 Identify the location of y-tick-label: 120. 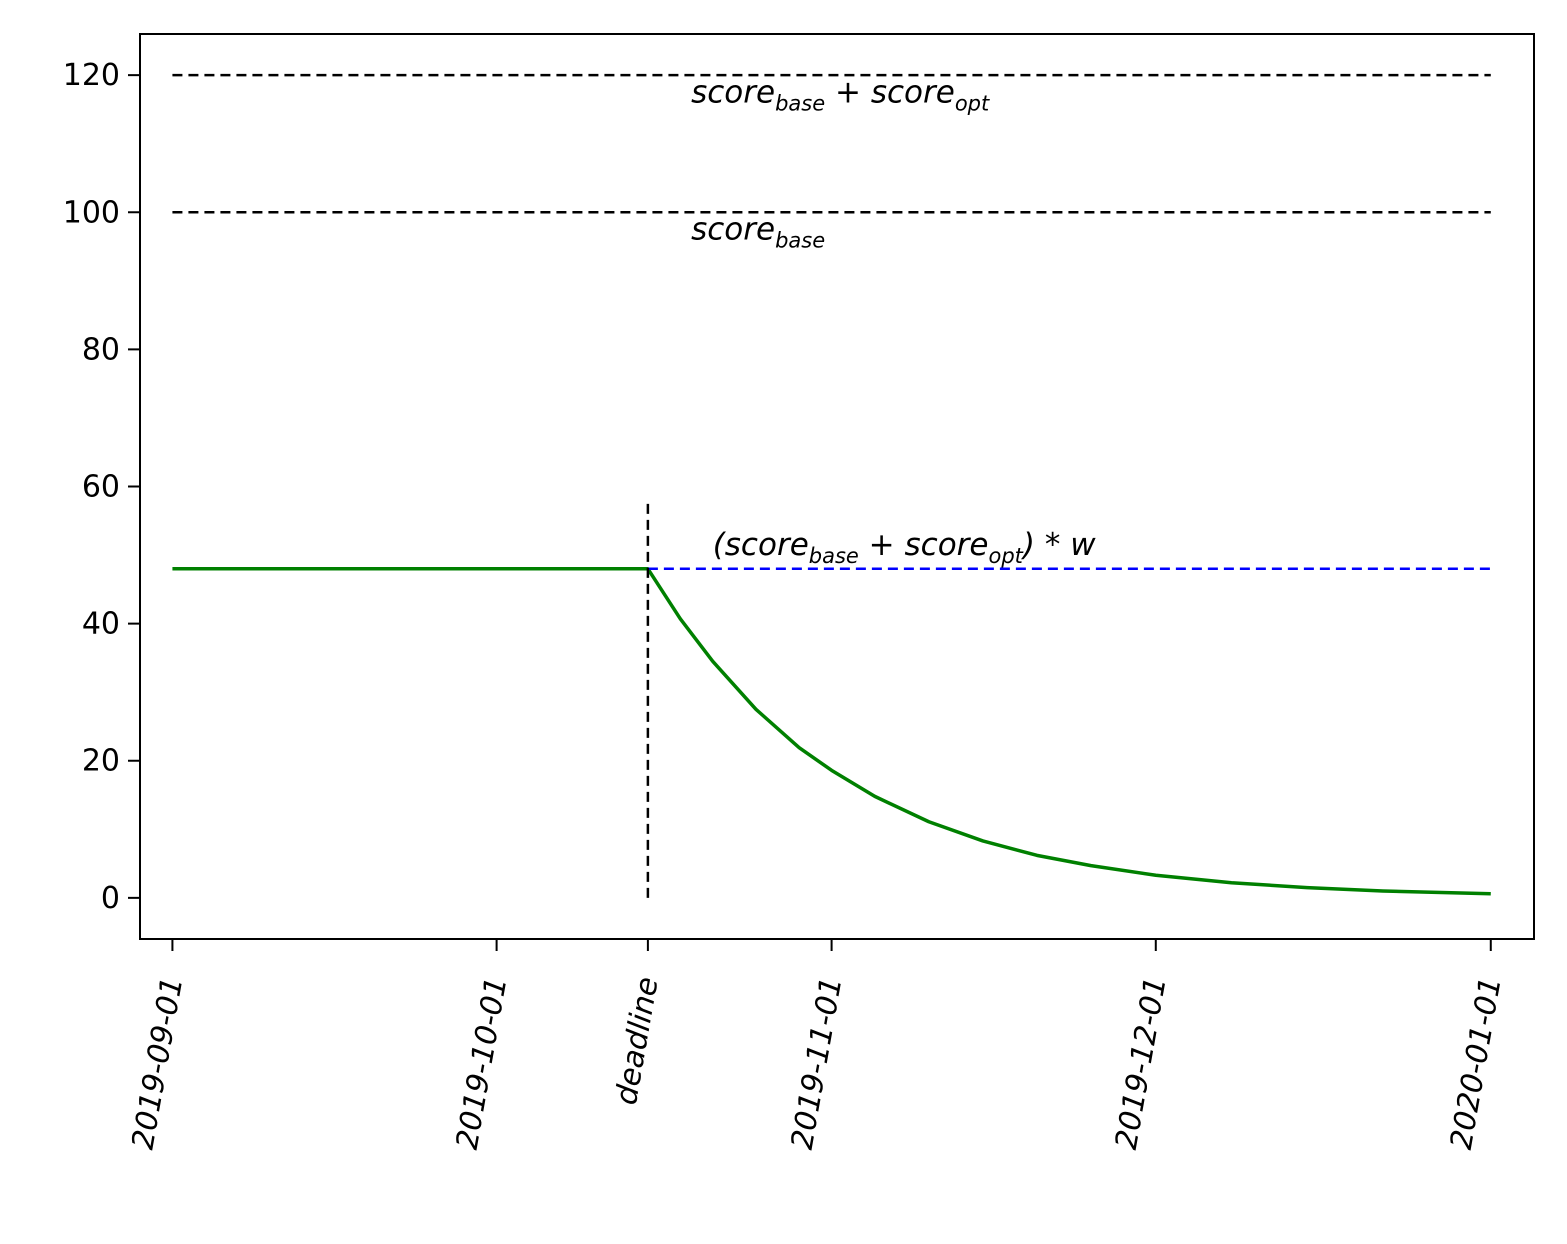
(91, 75).